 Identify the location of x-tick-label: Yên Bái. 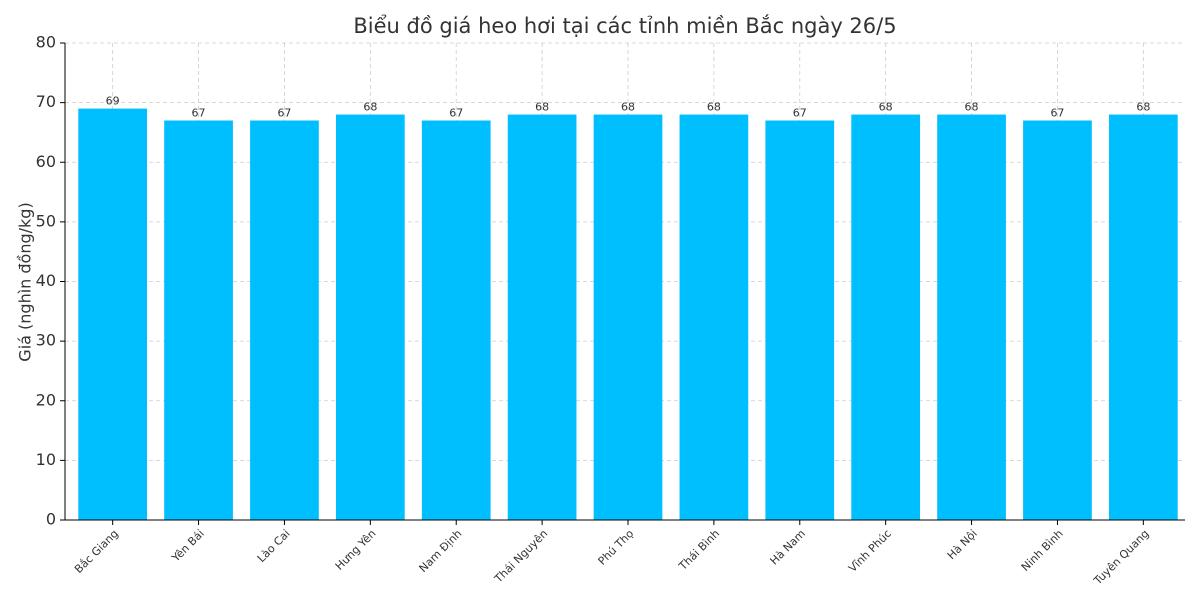
(188, 546).